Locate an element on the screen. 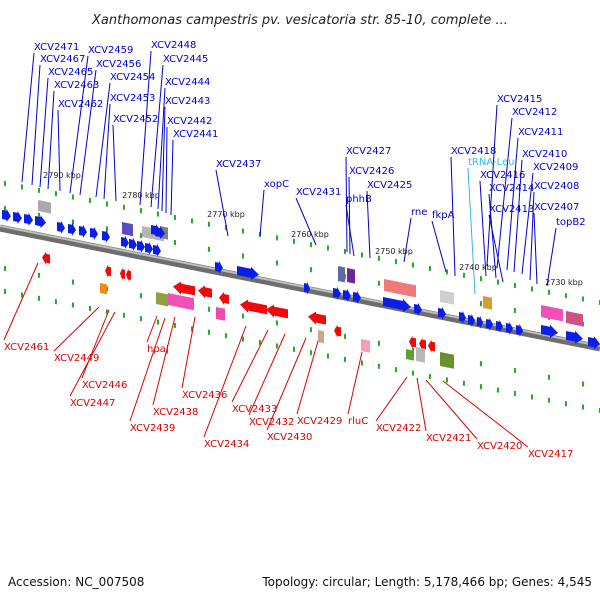 This screenshot has height=600, width=600. gene-label: XCV2415 is located at coordinates (519, 99).